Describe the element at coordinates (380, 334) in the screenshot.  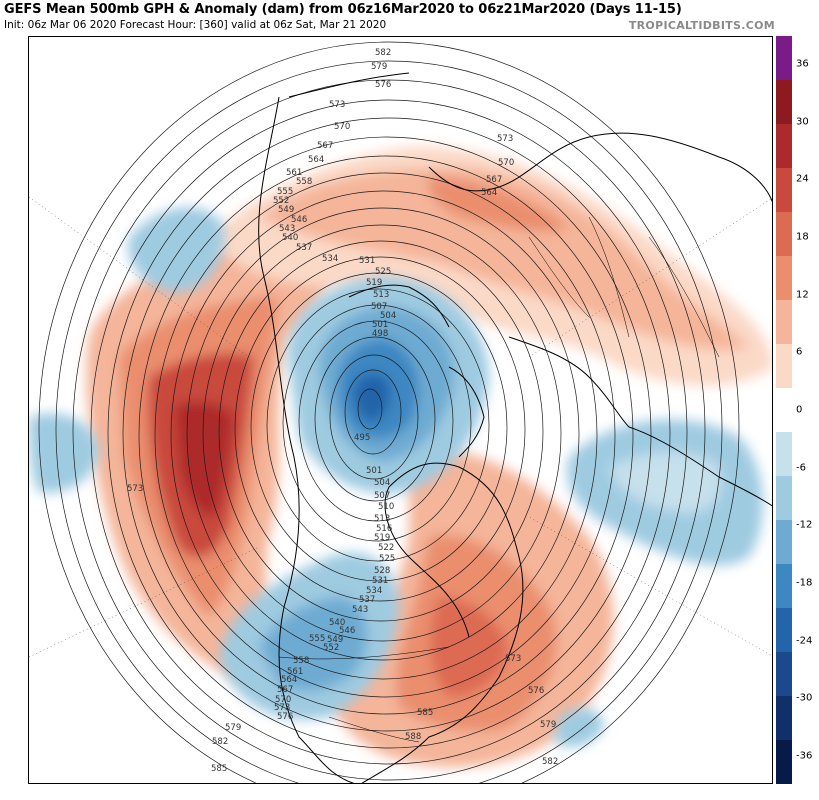
I see `contour-label: 498` at that location.